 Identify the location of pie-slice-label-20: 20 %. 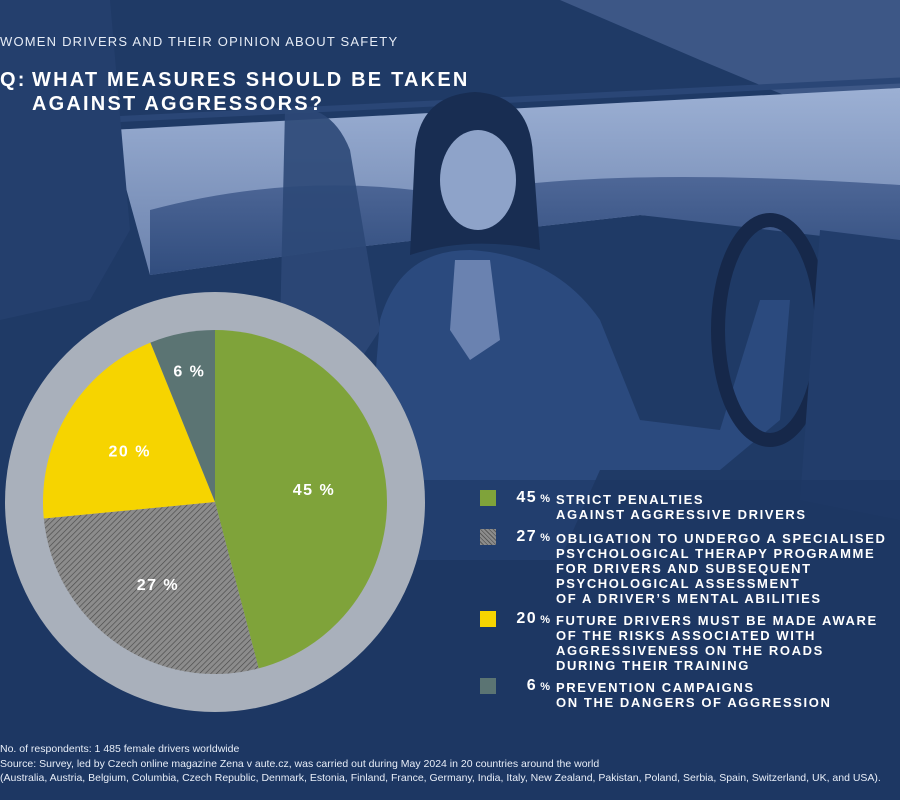
(129, 451).